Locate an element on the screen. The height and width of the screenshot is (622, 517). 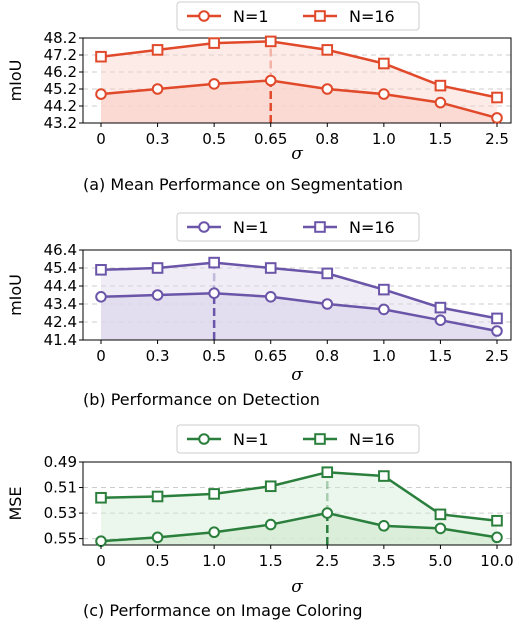
y-tick-label: 45.4 is located at coordinates (60, 268).